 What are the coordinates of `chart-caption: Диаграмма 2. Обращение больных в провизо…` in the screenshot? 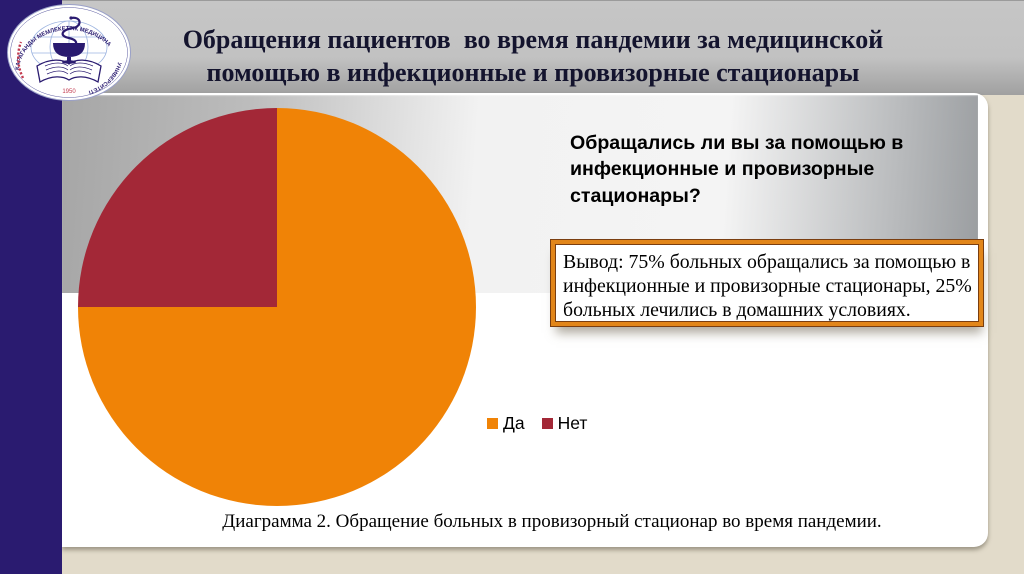 It's located at (552, 521).